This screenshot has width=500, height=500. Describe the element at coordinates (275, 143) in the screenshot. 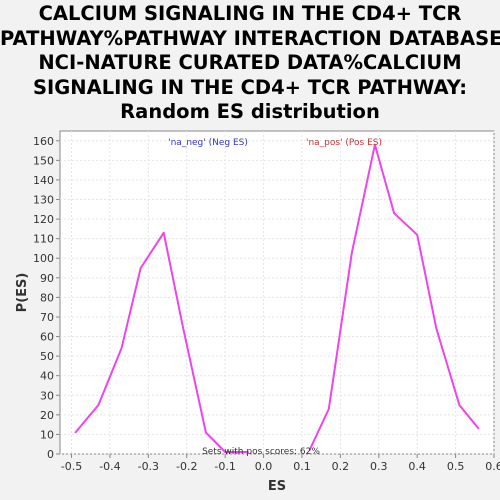

I see `legend: 'na_neg' (Neg ES) 'na_pos' (Pos ES)` at that location.